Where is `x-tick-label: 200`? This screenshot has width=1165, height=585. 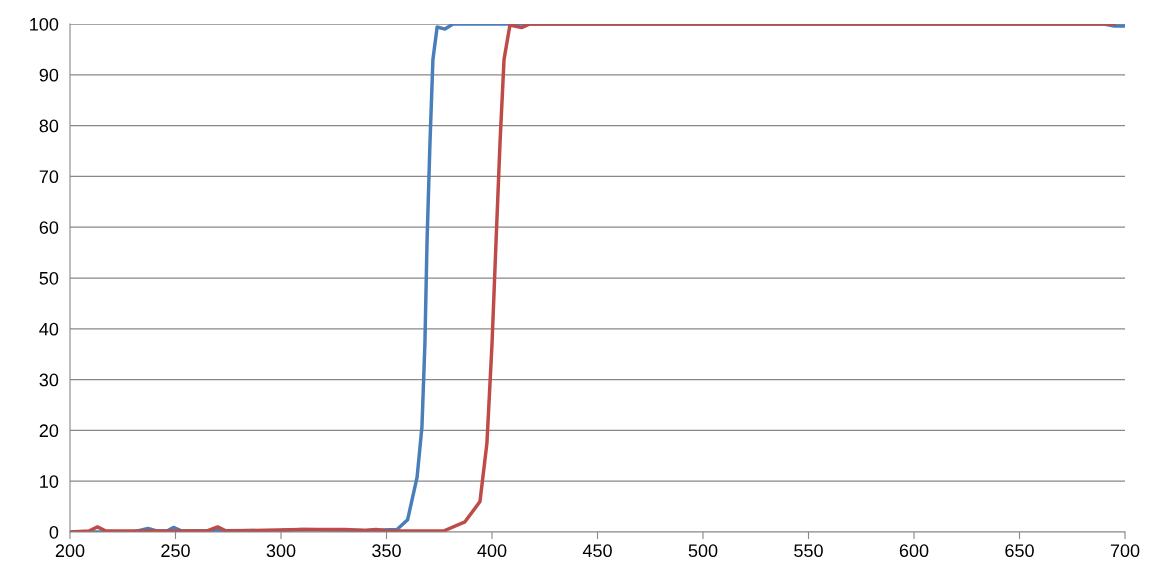
x-tick-label: 200 is located at coordinates (70, 551).